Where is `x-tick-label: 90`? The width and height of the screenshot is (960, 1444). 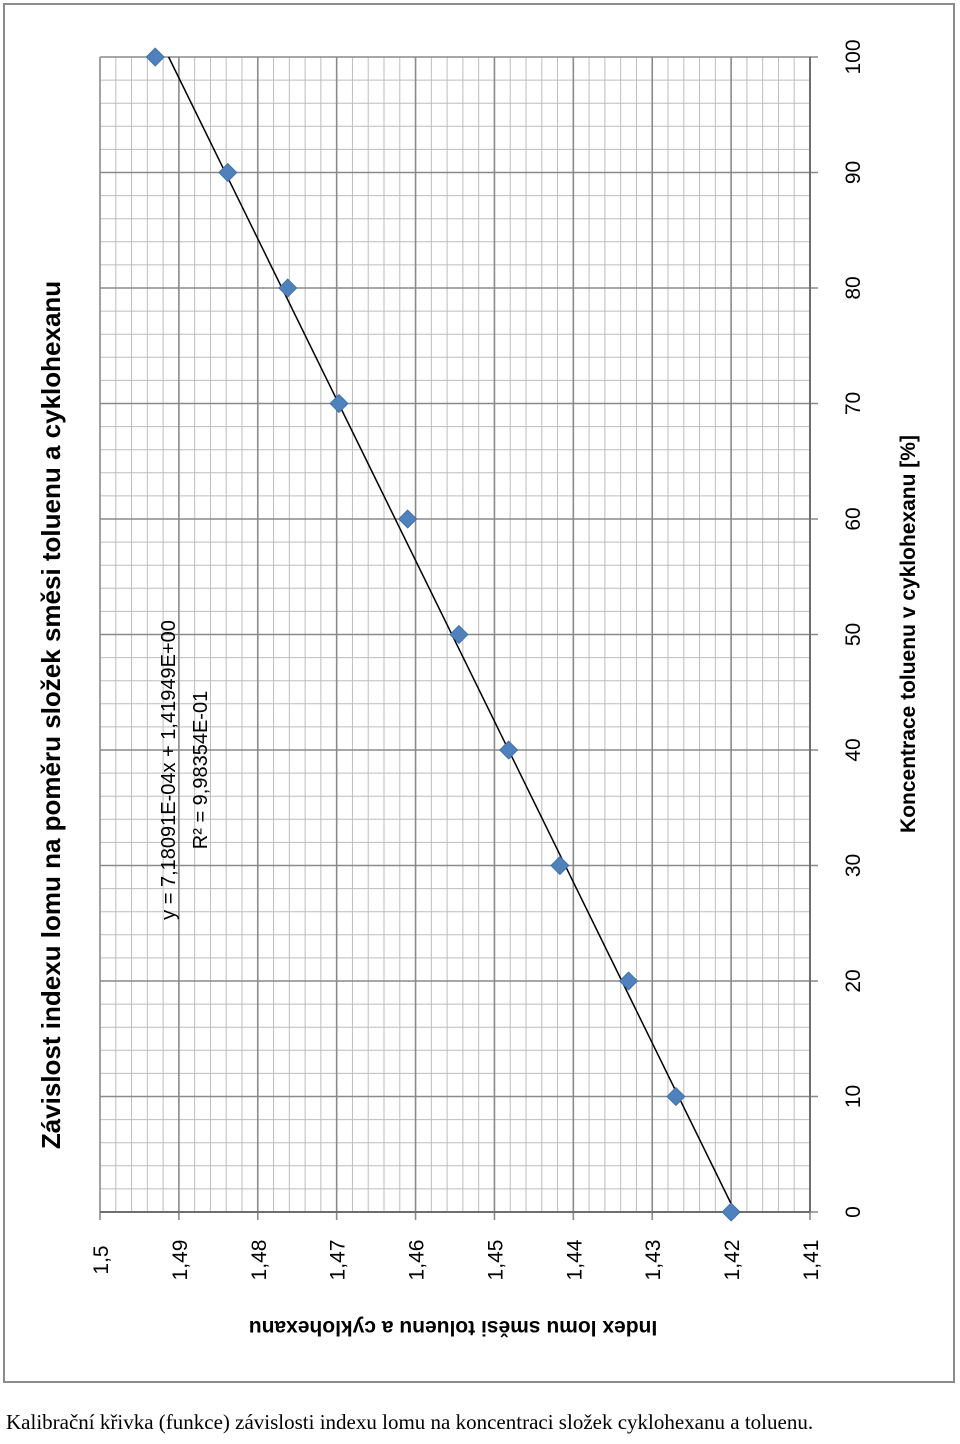 x-tick-label: 90 is located at coordinates (853, 172).